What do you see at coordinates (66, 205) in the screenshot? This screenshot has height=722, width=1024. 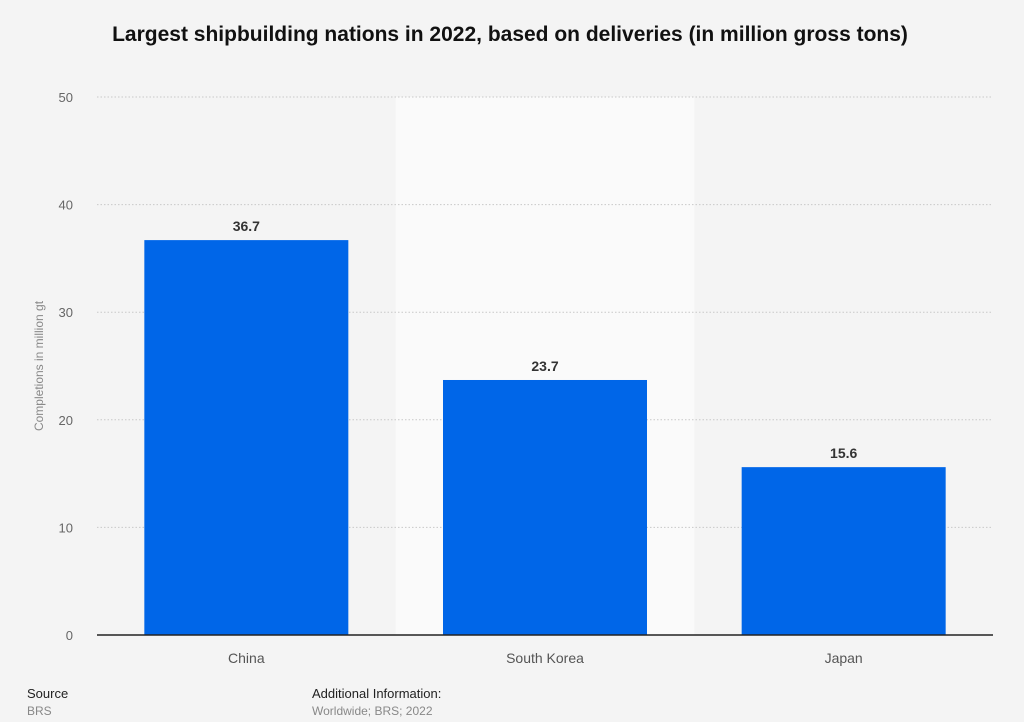 I see `y-tick-label: 40` at bounding box center [66, 205].